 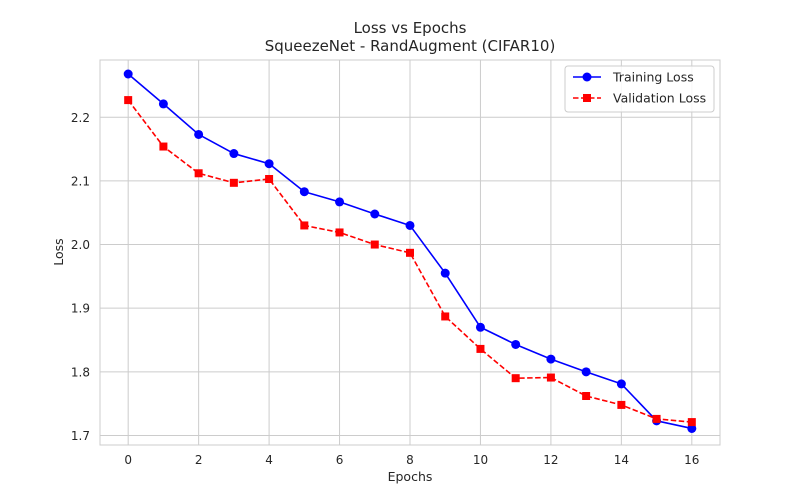 I want to click on x-tick-label: 14, so click(x=621, y=460).